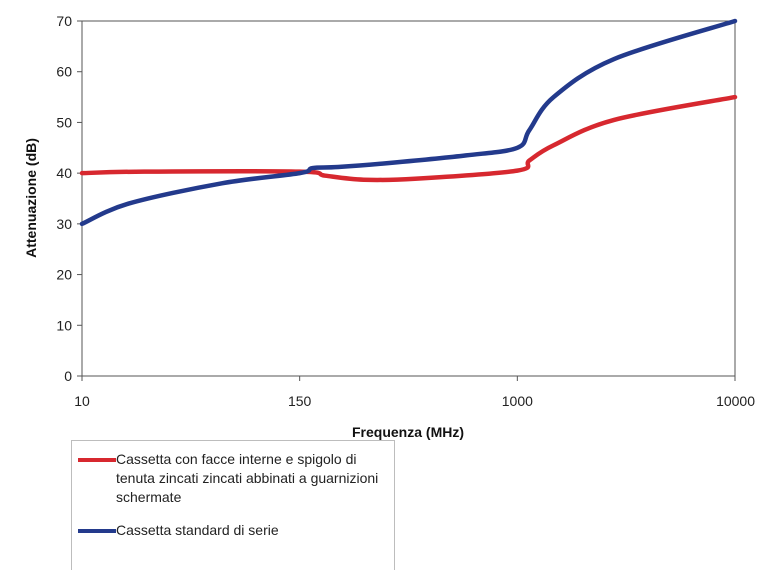 This screenshot has height=571, width=760. Describe the element at coordinates (64, 173) in the screenshot. I see `y-tick-label-4: 40` at that location.